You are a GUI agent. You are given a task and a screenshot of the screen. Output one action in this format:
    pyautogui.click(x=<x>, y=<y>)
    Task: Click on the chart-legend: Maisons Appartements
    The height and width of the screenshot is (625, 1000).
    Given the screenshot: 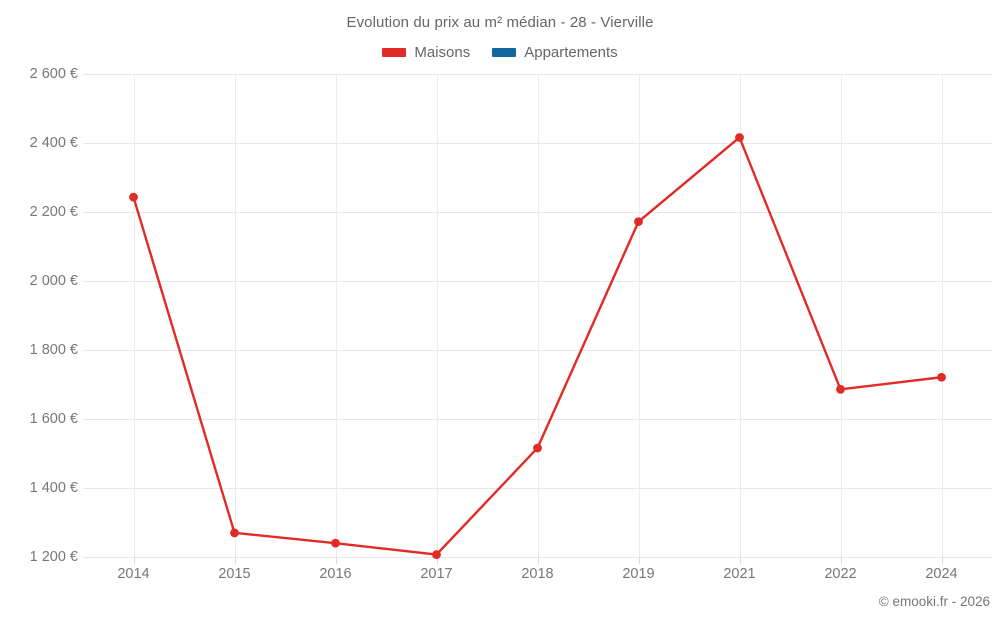 What is the action you would take?
    pyautogui.click(x=500, y=52)
    